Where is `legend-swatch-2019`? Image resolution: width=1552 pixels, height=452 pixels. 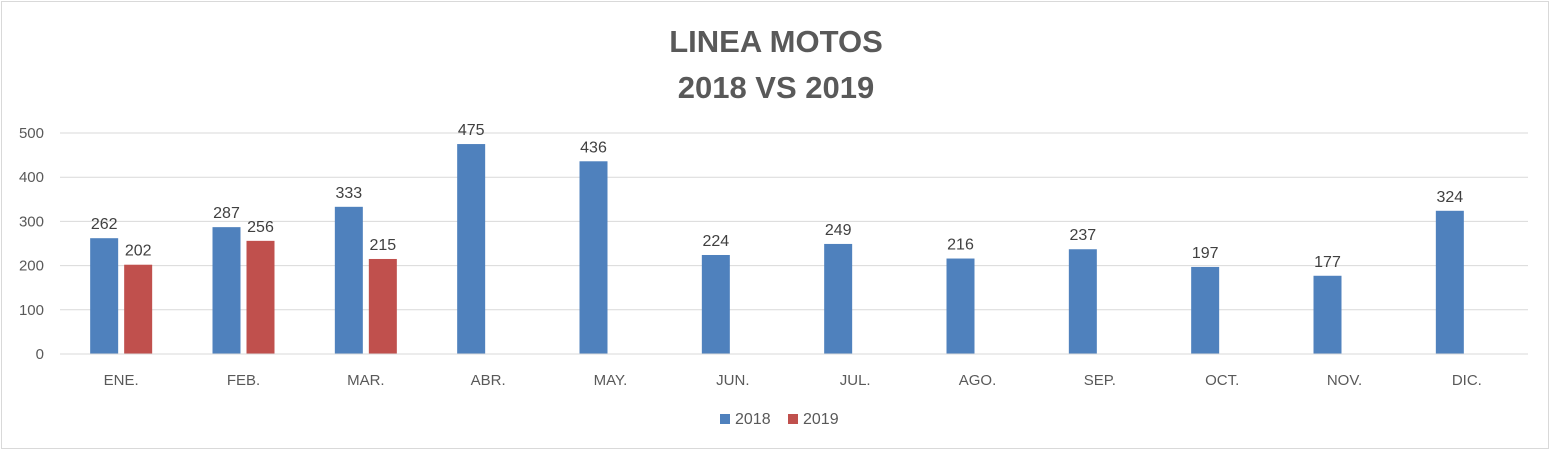
legend-swatch-2019 is located at coordinates (793, 419).